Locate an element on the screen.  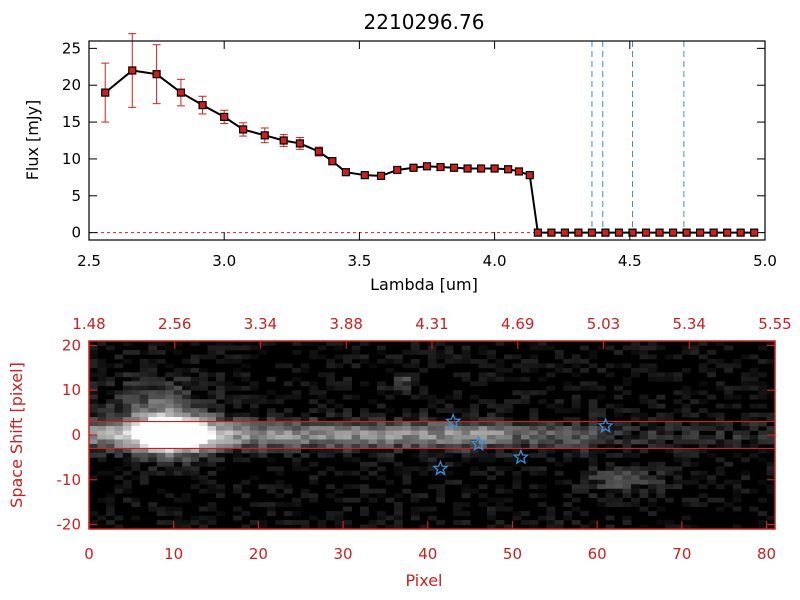
heatmap-x-axis-label: Pixel is located at coordinates (423, 580).